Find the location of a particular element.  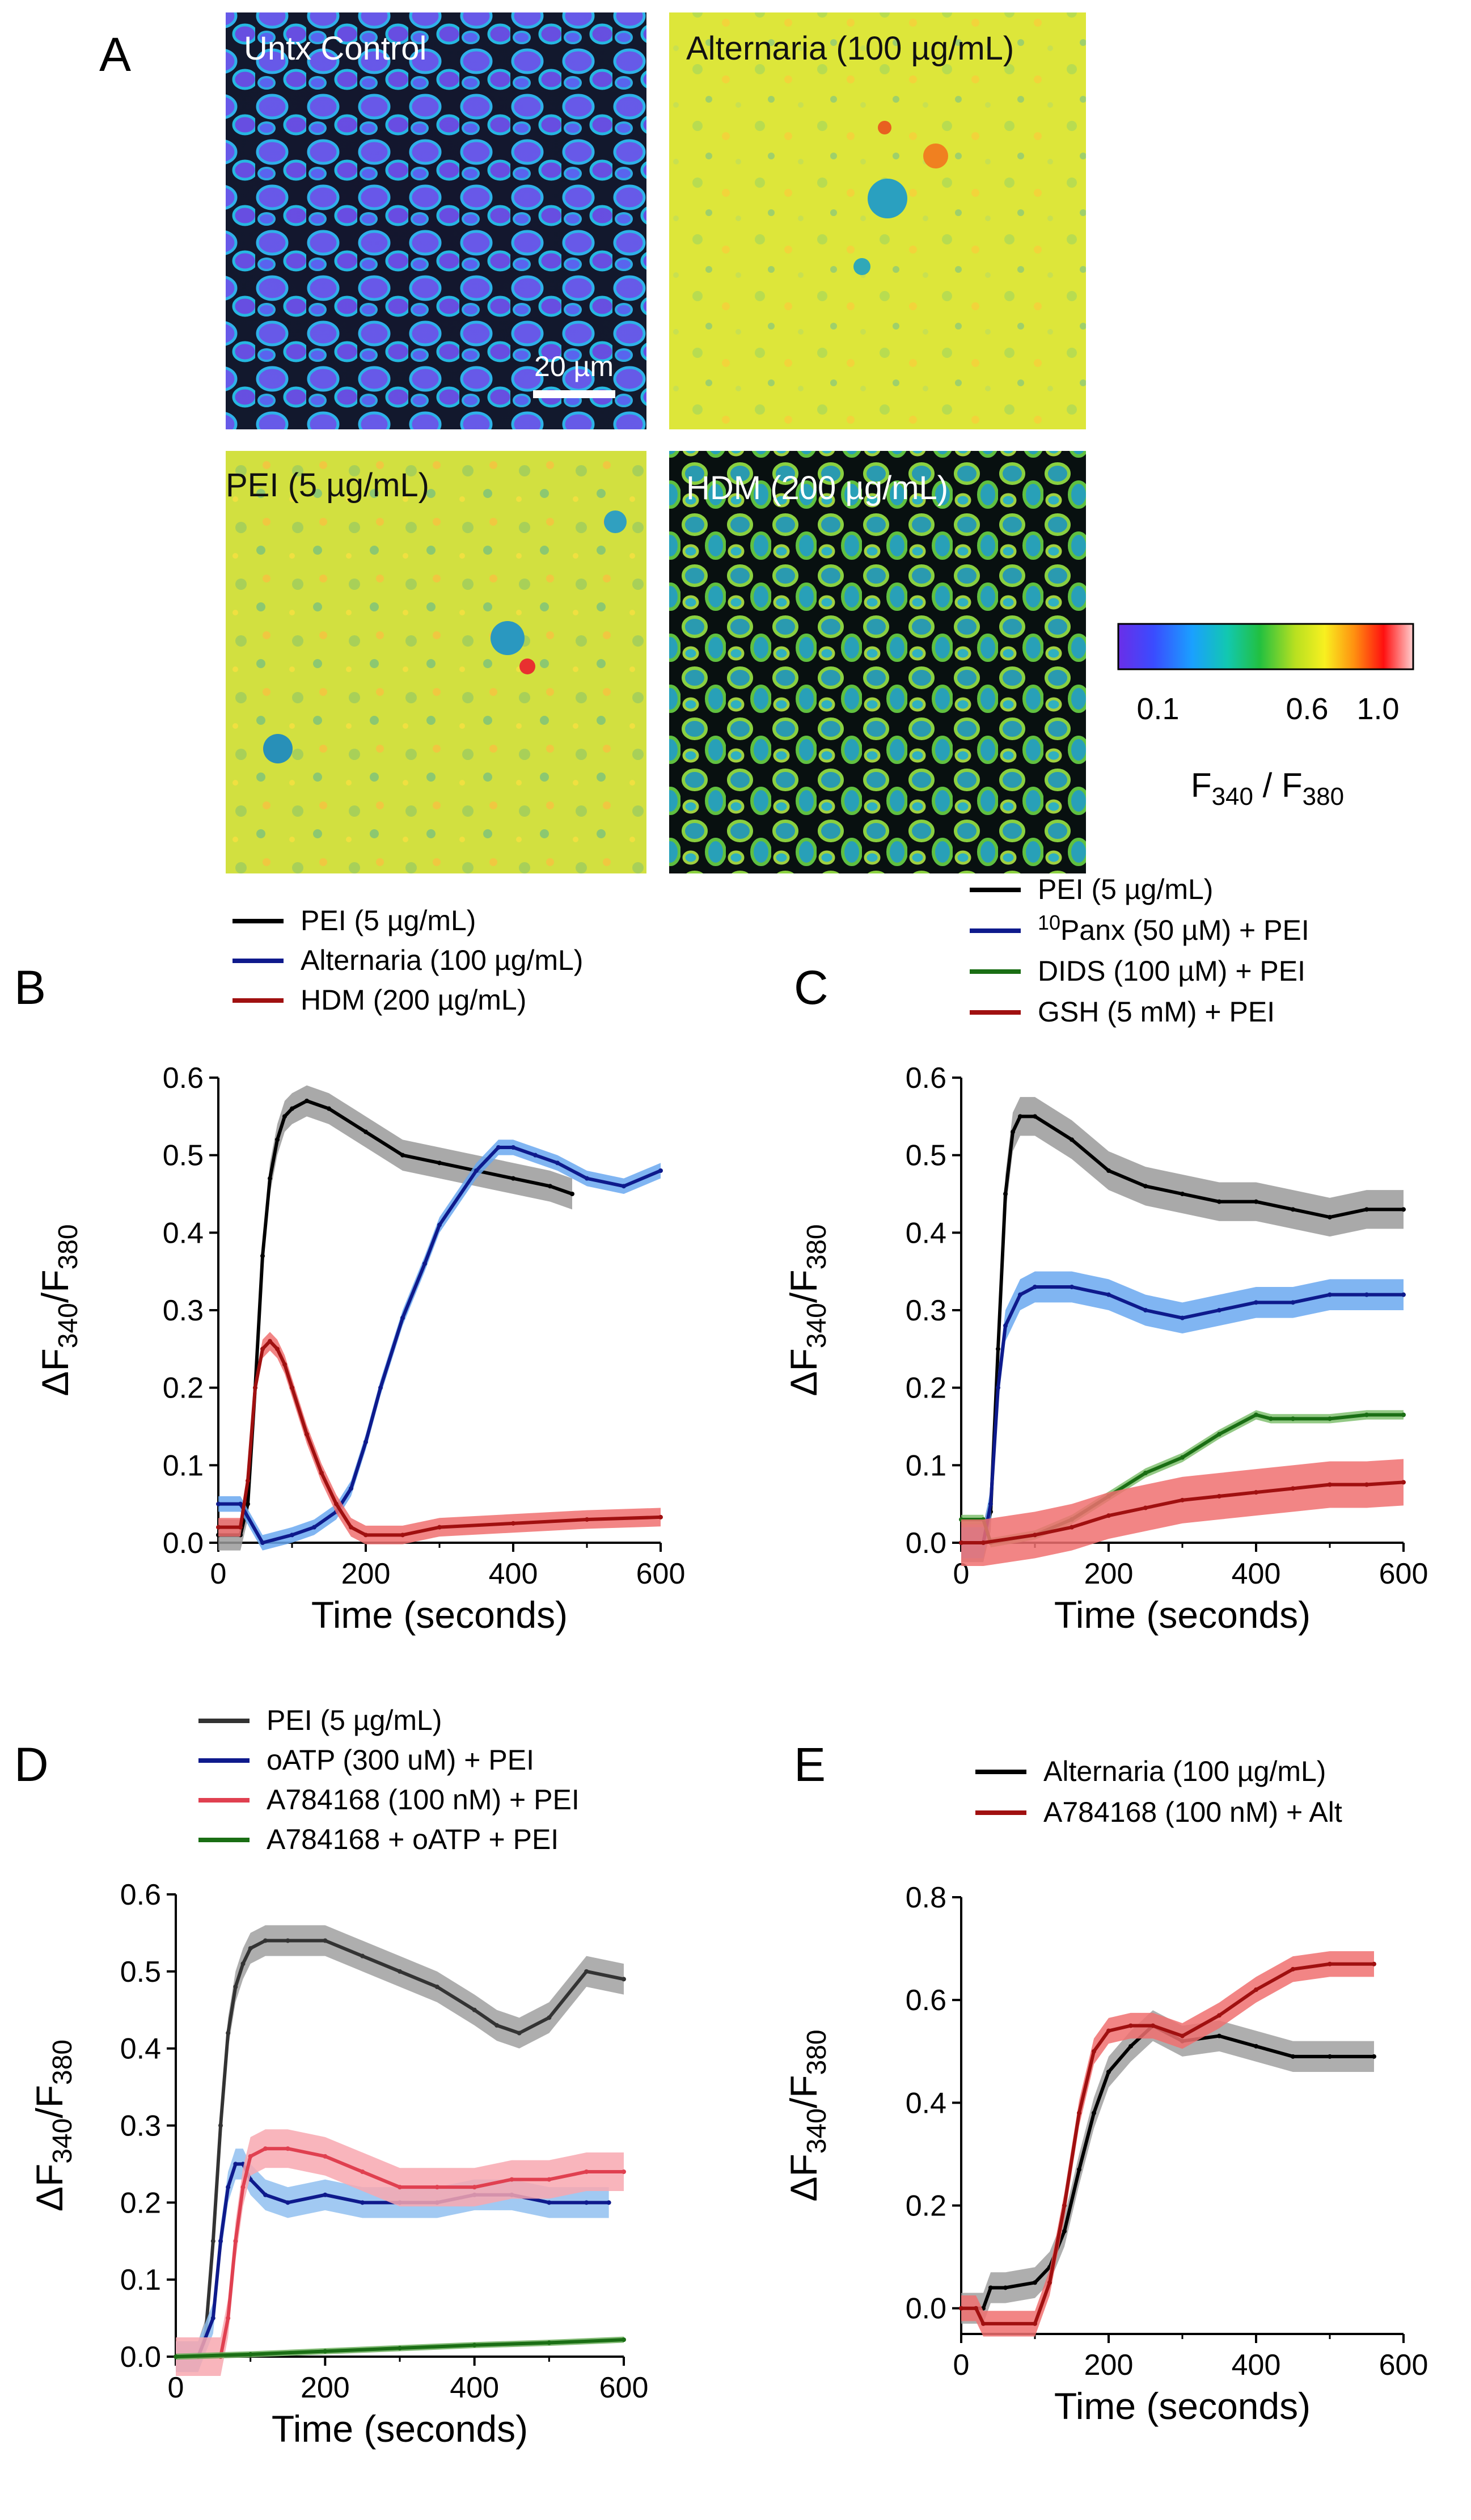

micrograph-label: Untx Control is located at coordinates (335, 48).